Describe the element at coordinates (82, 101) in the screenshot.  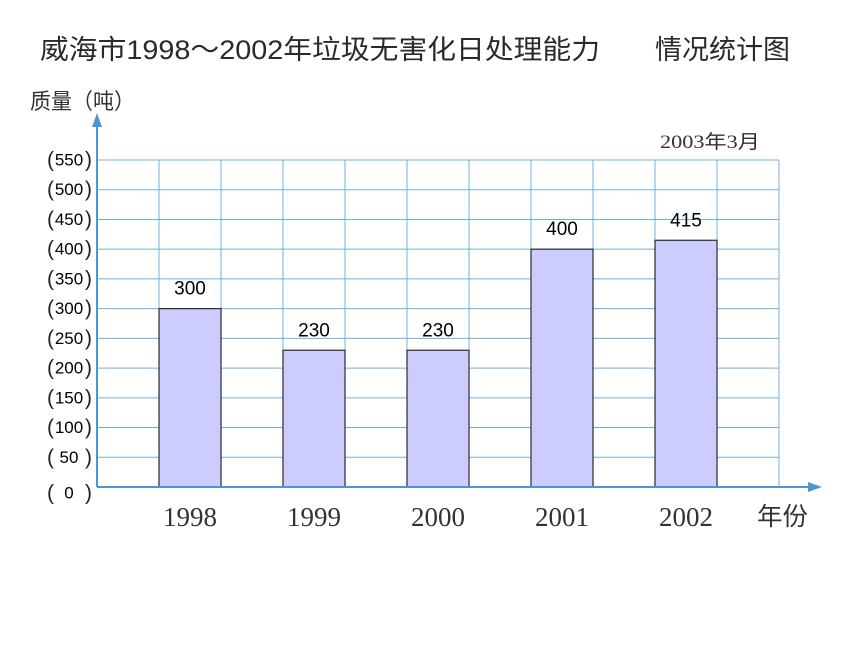
I see `y-axis-label: 质量（吨）` at that location.